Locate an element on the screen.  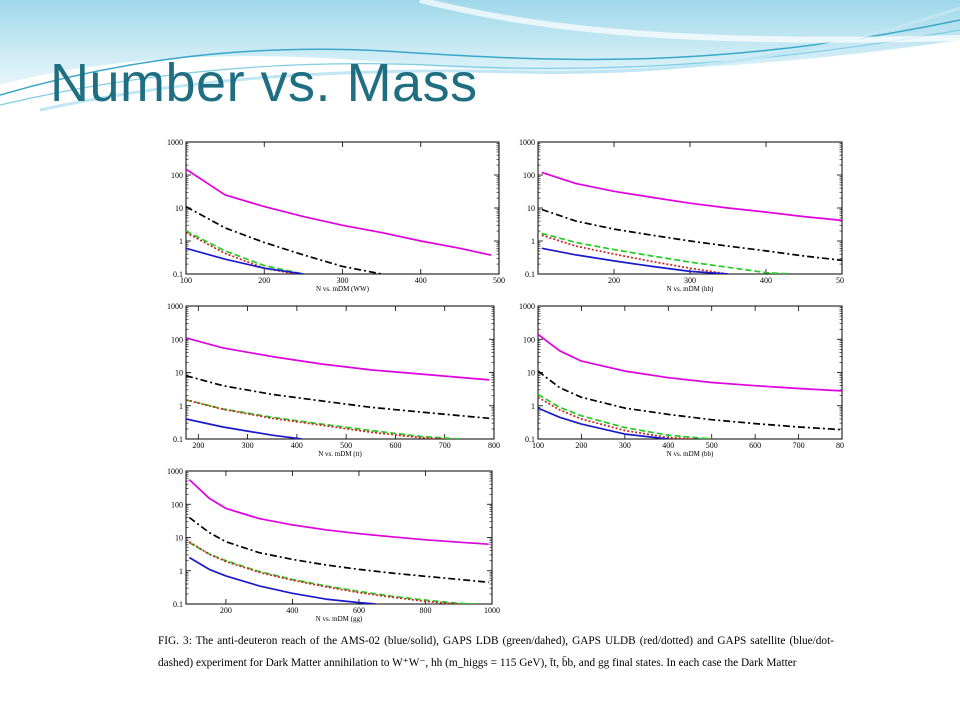
x-axis-label: N vs. mDM (hh) is located at coordinates (690, 289).